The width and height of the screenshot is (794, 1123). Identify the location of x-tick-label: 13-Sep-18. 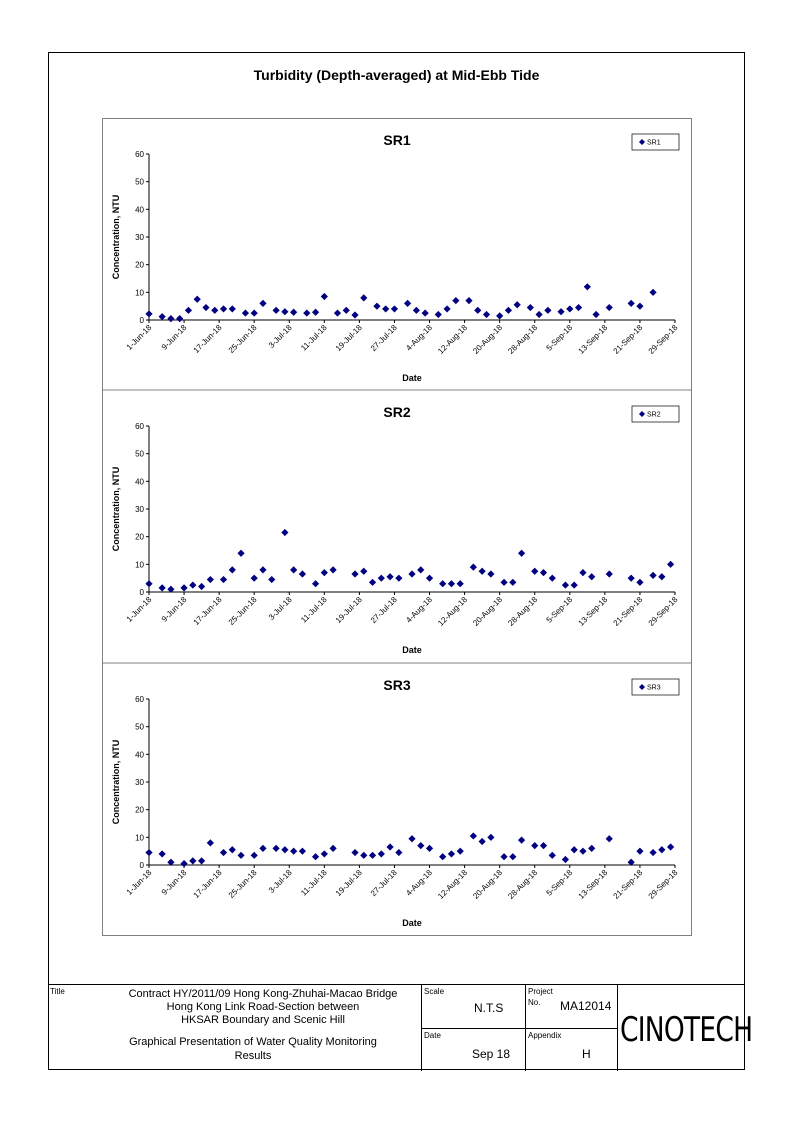
(592, 339).